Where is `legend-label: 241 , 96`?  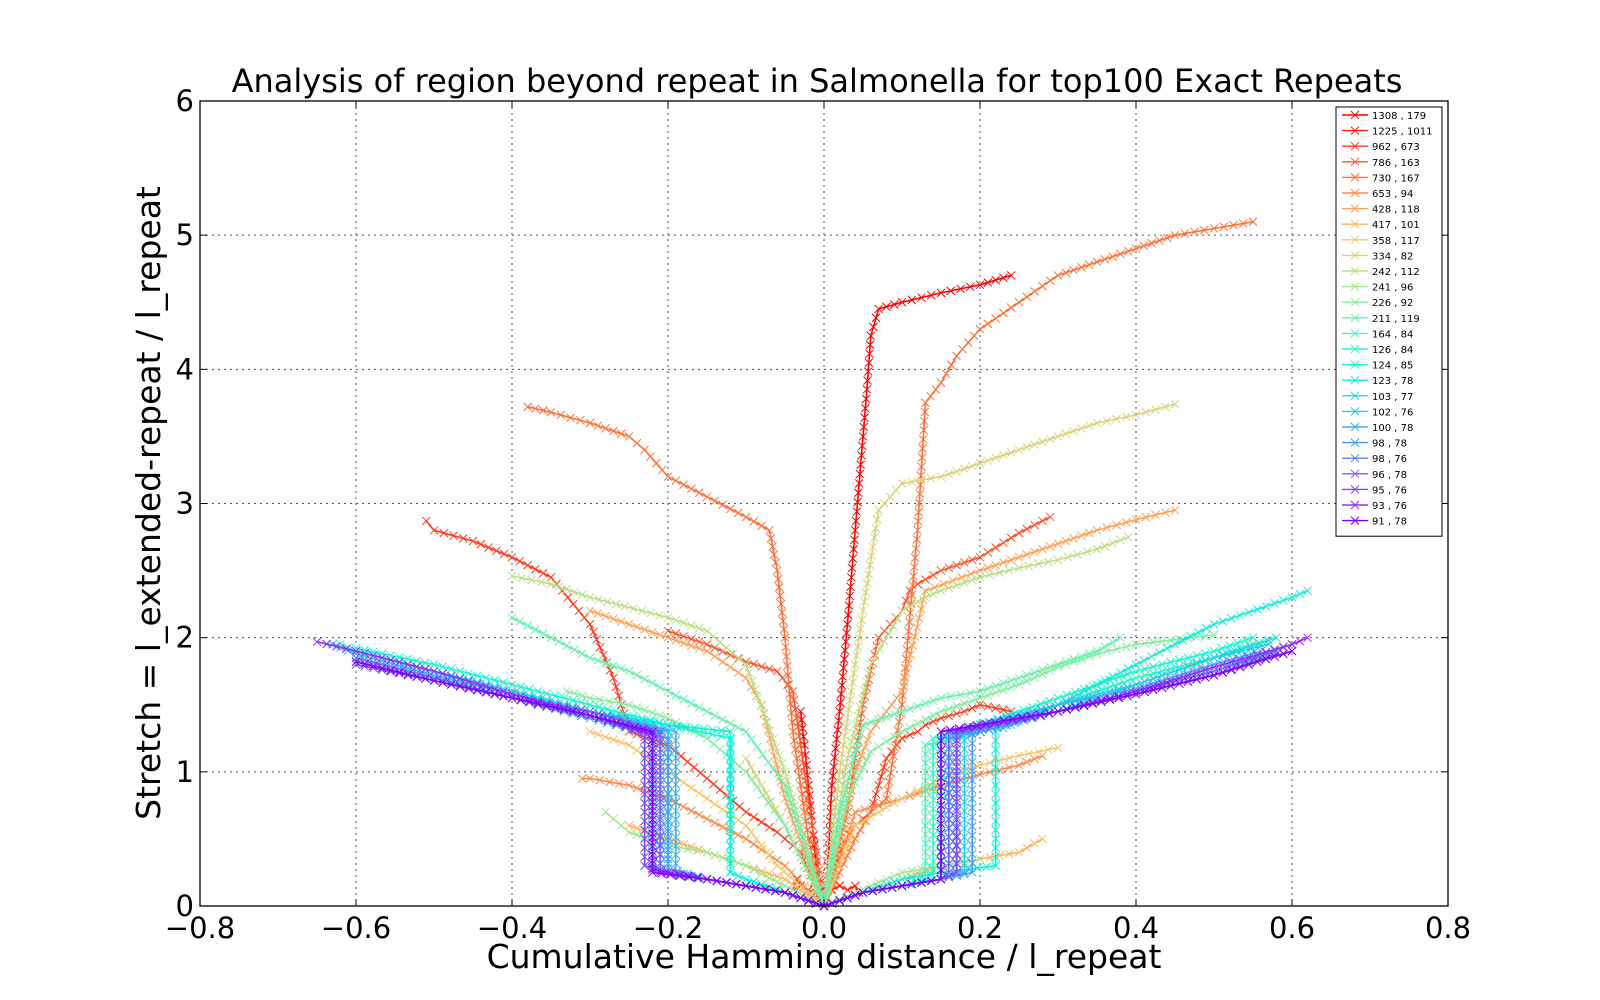
legend-label: 241 , 96 is located at coordinates (1392, 288).